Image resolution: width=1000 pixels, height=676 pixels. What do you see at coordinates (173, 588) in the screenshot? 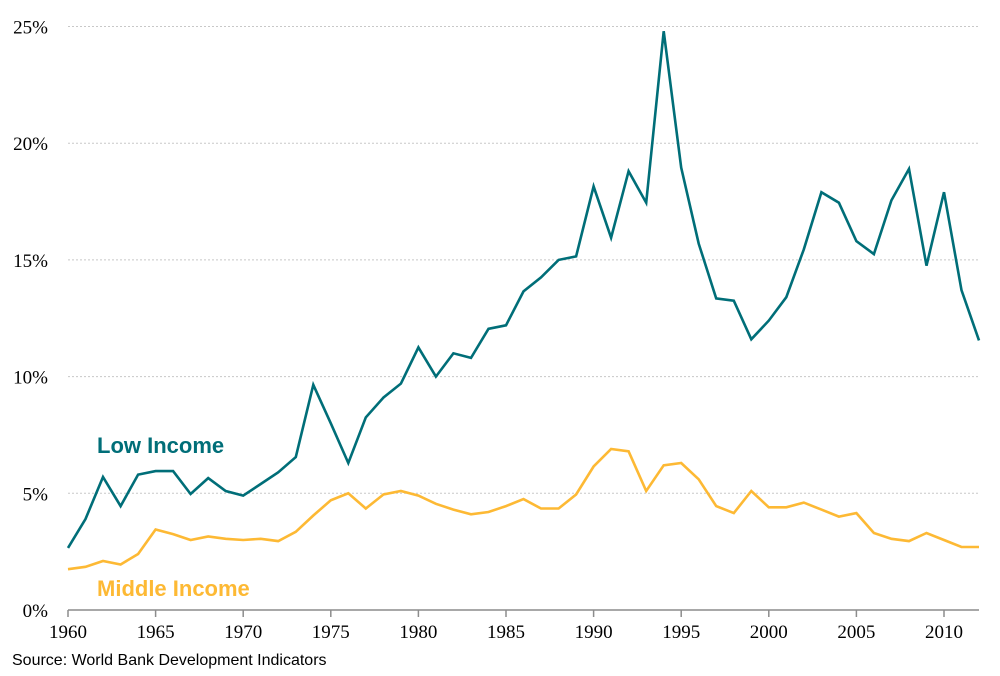
I see `series-label-middle-income: Middle Income` at bounding box center [173, 588].